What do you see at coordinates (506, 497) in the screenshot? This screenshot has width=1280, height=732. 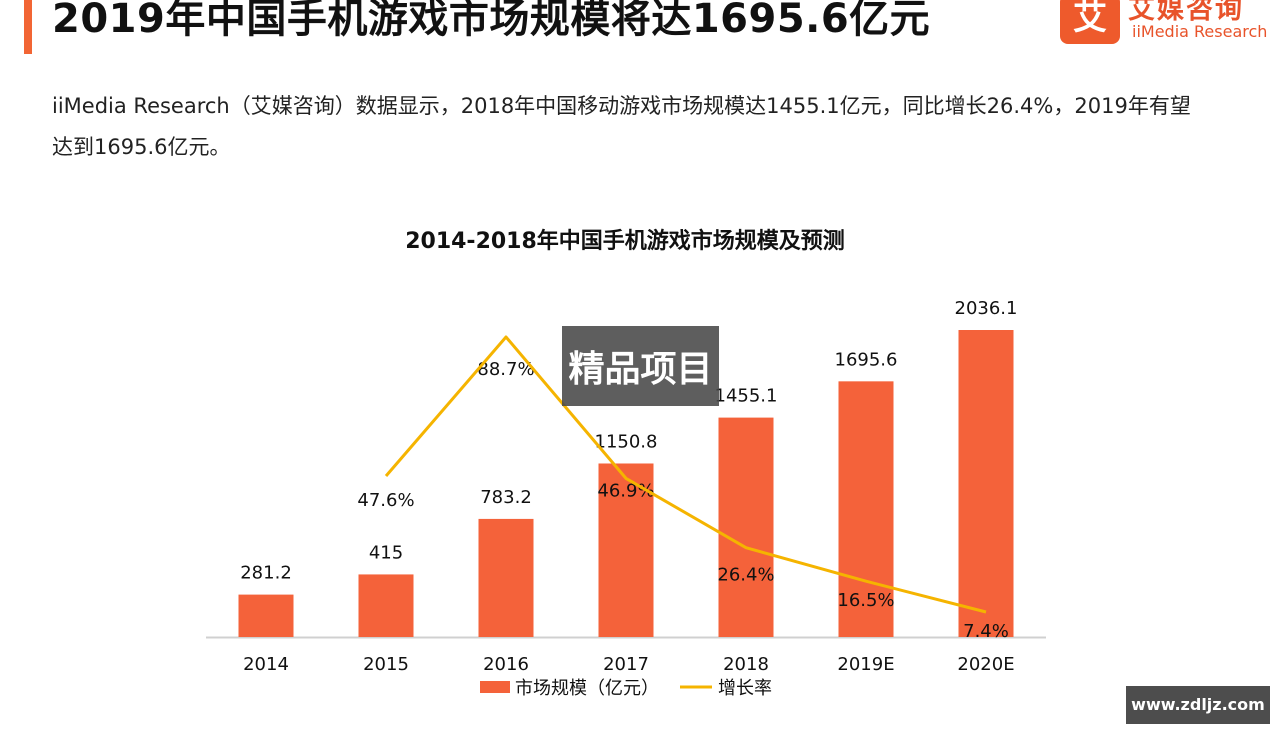 I see `bar-label-2016: 783.2` at bounding box center [506, 497].